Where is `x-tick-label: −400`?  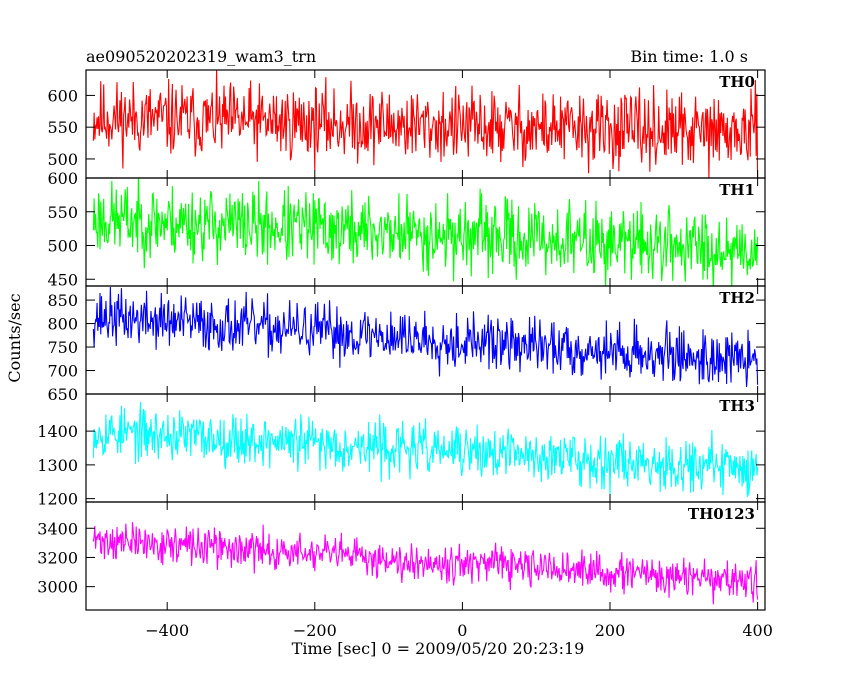 x-tick-label: −400 is located at coordinates (167, 630).